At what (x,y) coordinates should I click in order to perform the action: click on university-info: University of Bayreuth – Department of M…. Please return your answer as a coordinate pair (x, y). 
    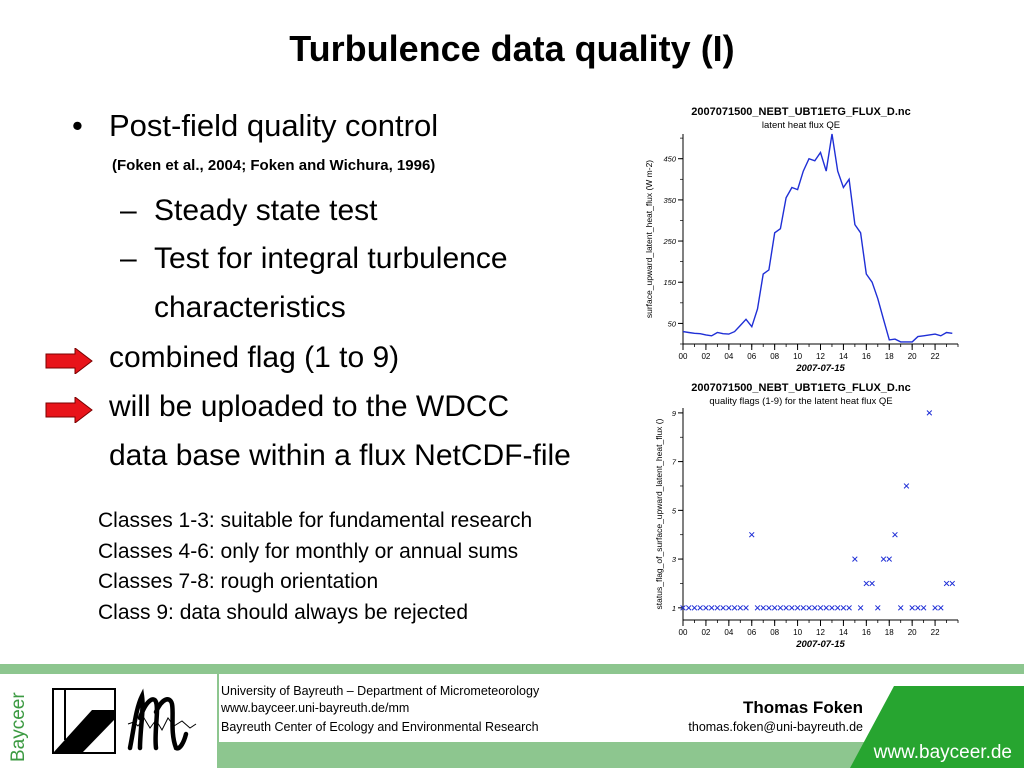
    Looking at the image, I should click on (380, 700).